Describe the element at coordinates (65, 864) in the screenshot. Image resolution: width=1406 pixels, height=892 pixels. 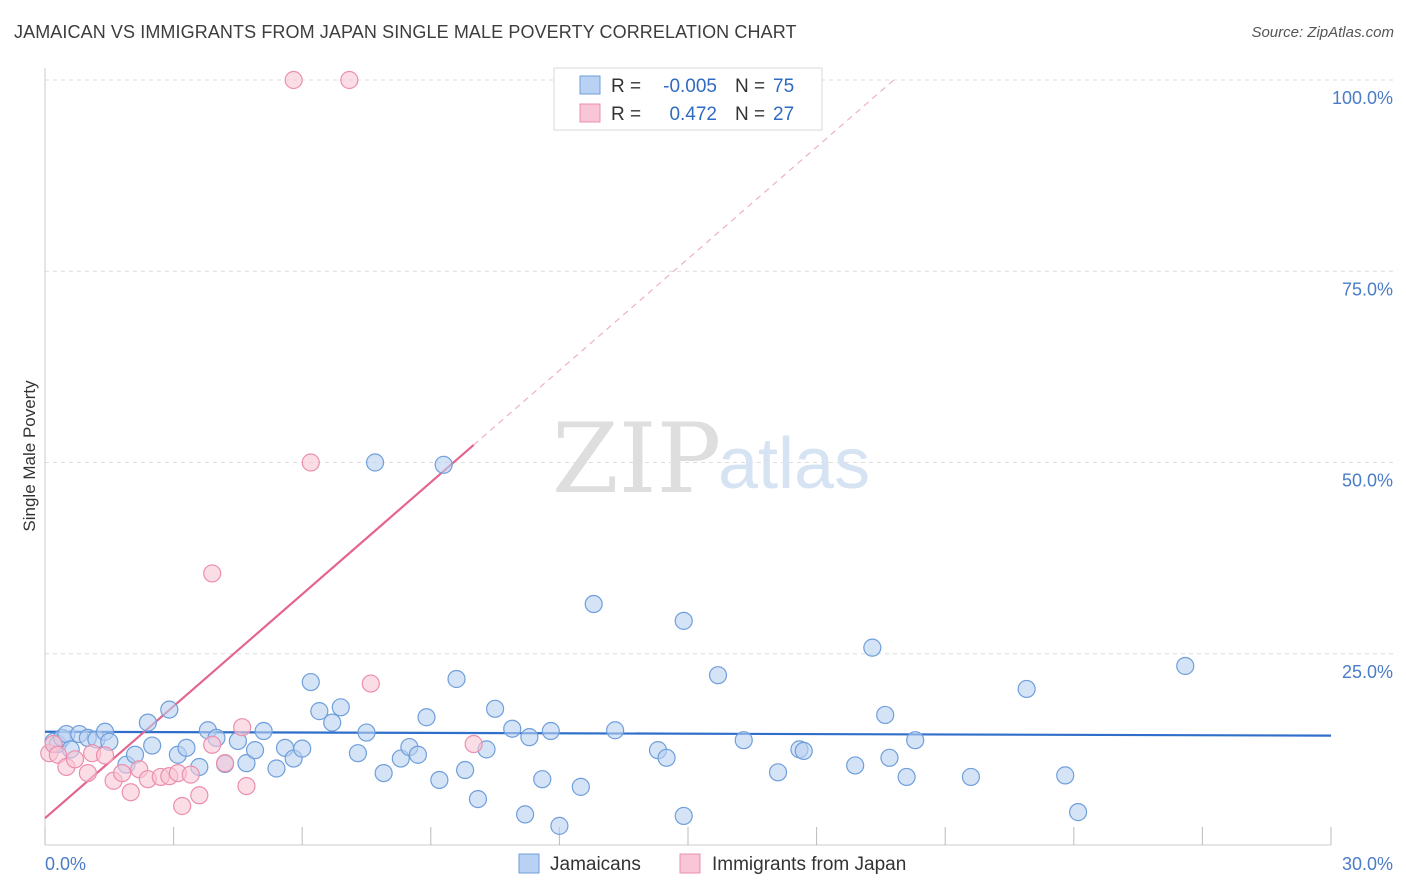
I see `x-tick-label-0: 0.0%` at that location.